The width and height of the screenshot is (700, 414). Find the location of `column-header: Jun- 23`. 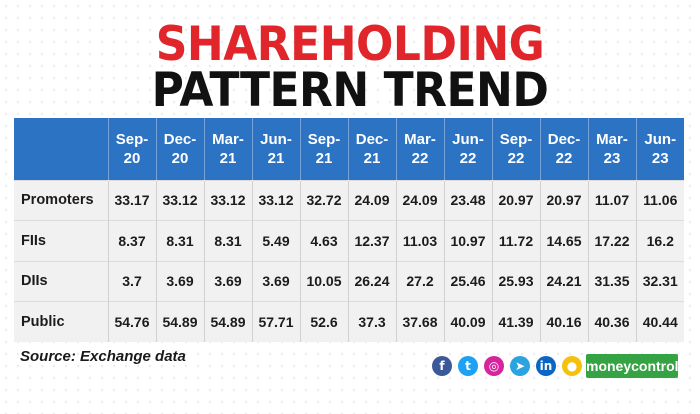

column-header: Jun- 23 is located at coordinates (660, 149).